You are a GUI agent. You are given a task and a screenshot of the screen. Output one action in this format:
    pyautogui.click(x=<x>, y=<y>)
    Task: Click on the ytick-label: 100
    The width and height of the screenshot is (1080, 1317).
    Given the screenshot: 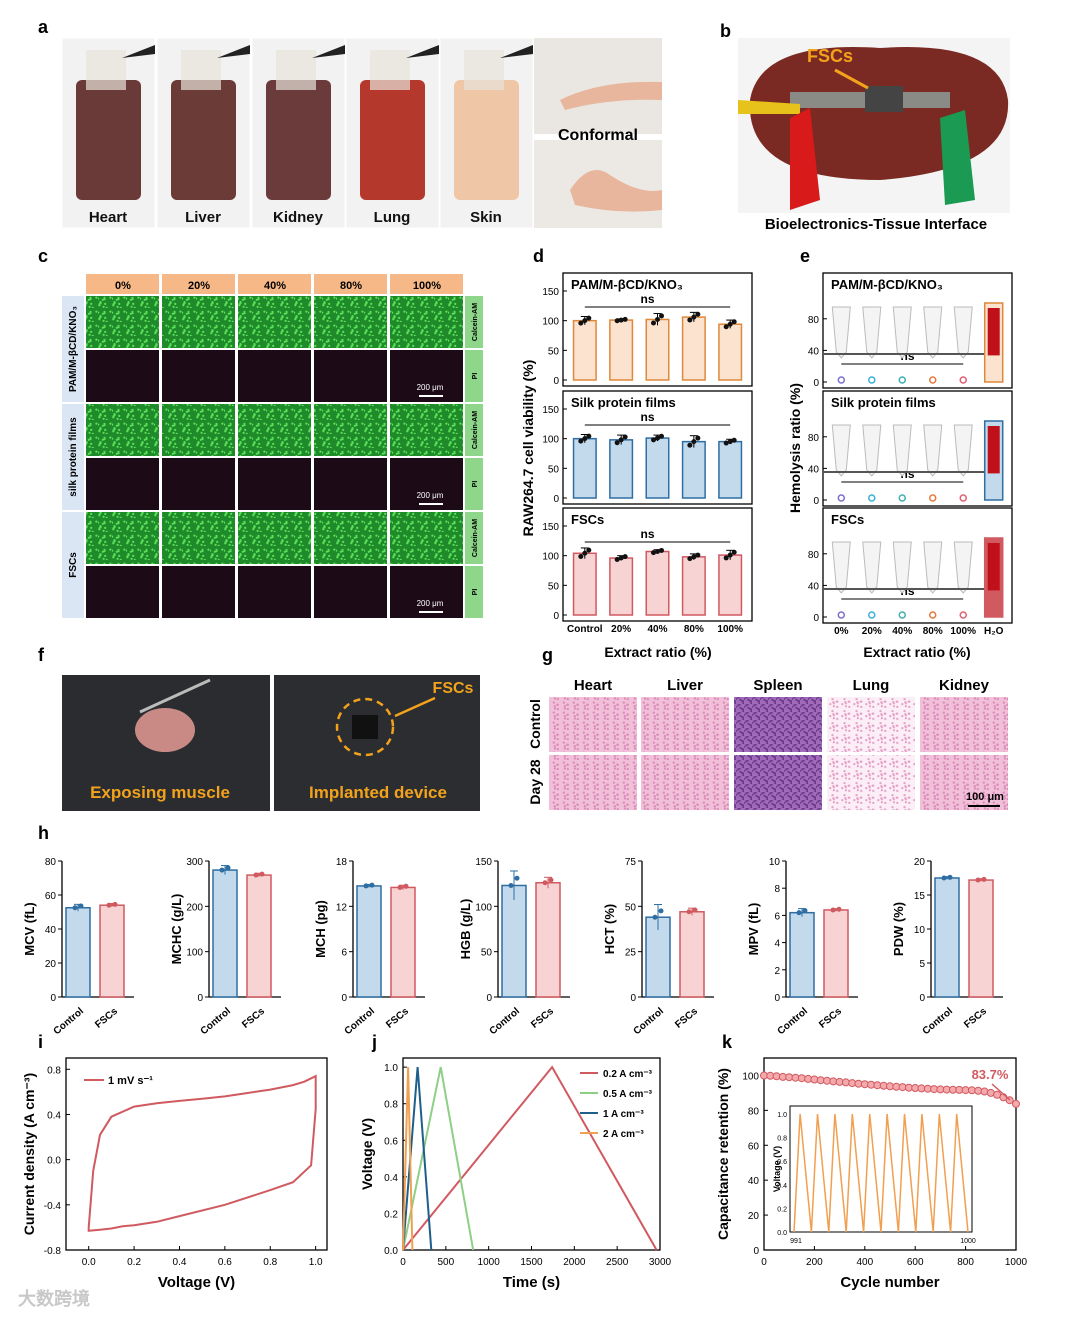 What is the action you would take?
    pyautogui.click(x=550, y=557)
    